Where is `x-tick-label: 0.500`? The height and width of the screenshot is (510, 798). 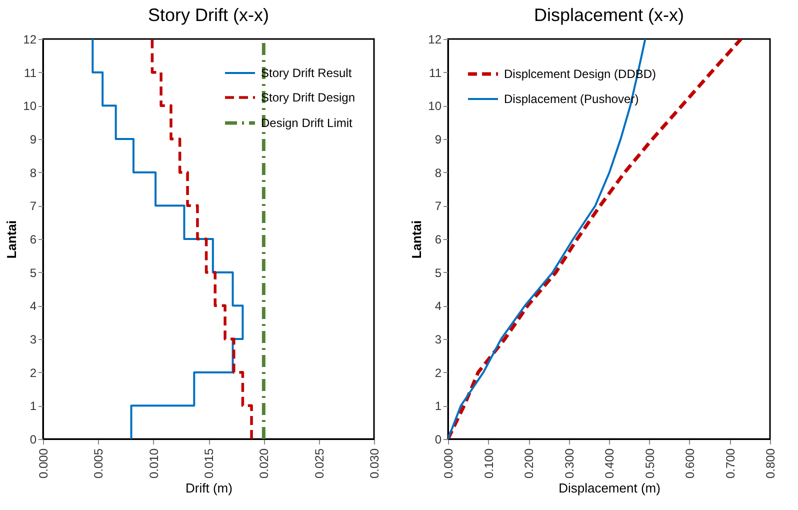 x-tick-label: 0.500 is located at coordinates (649, 463).